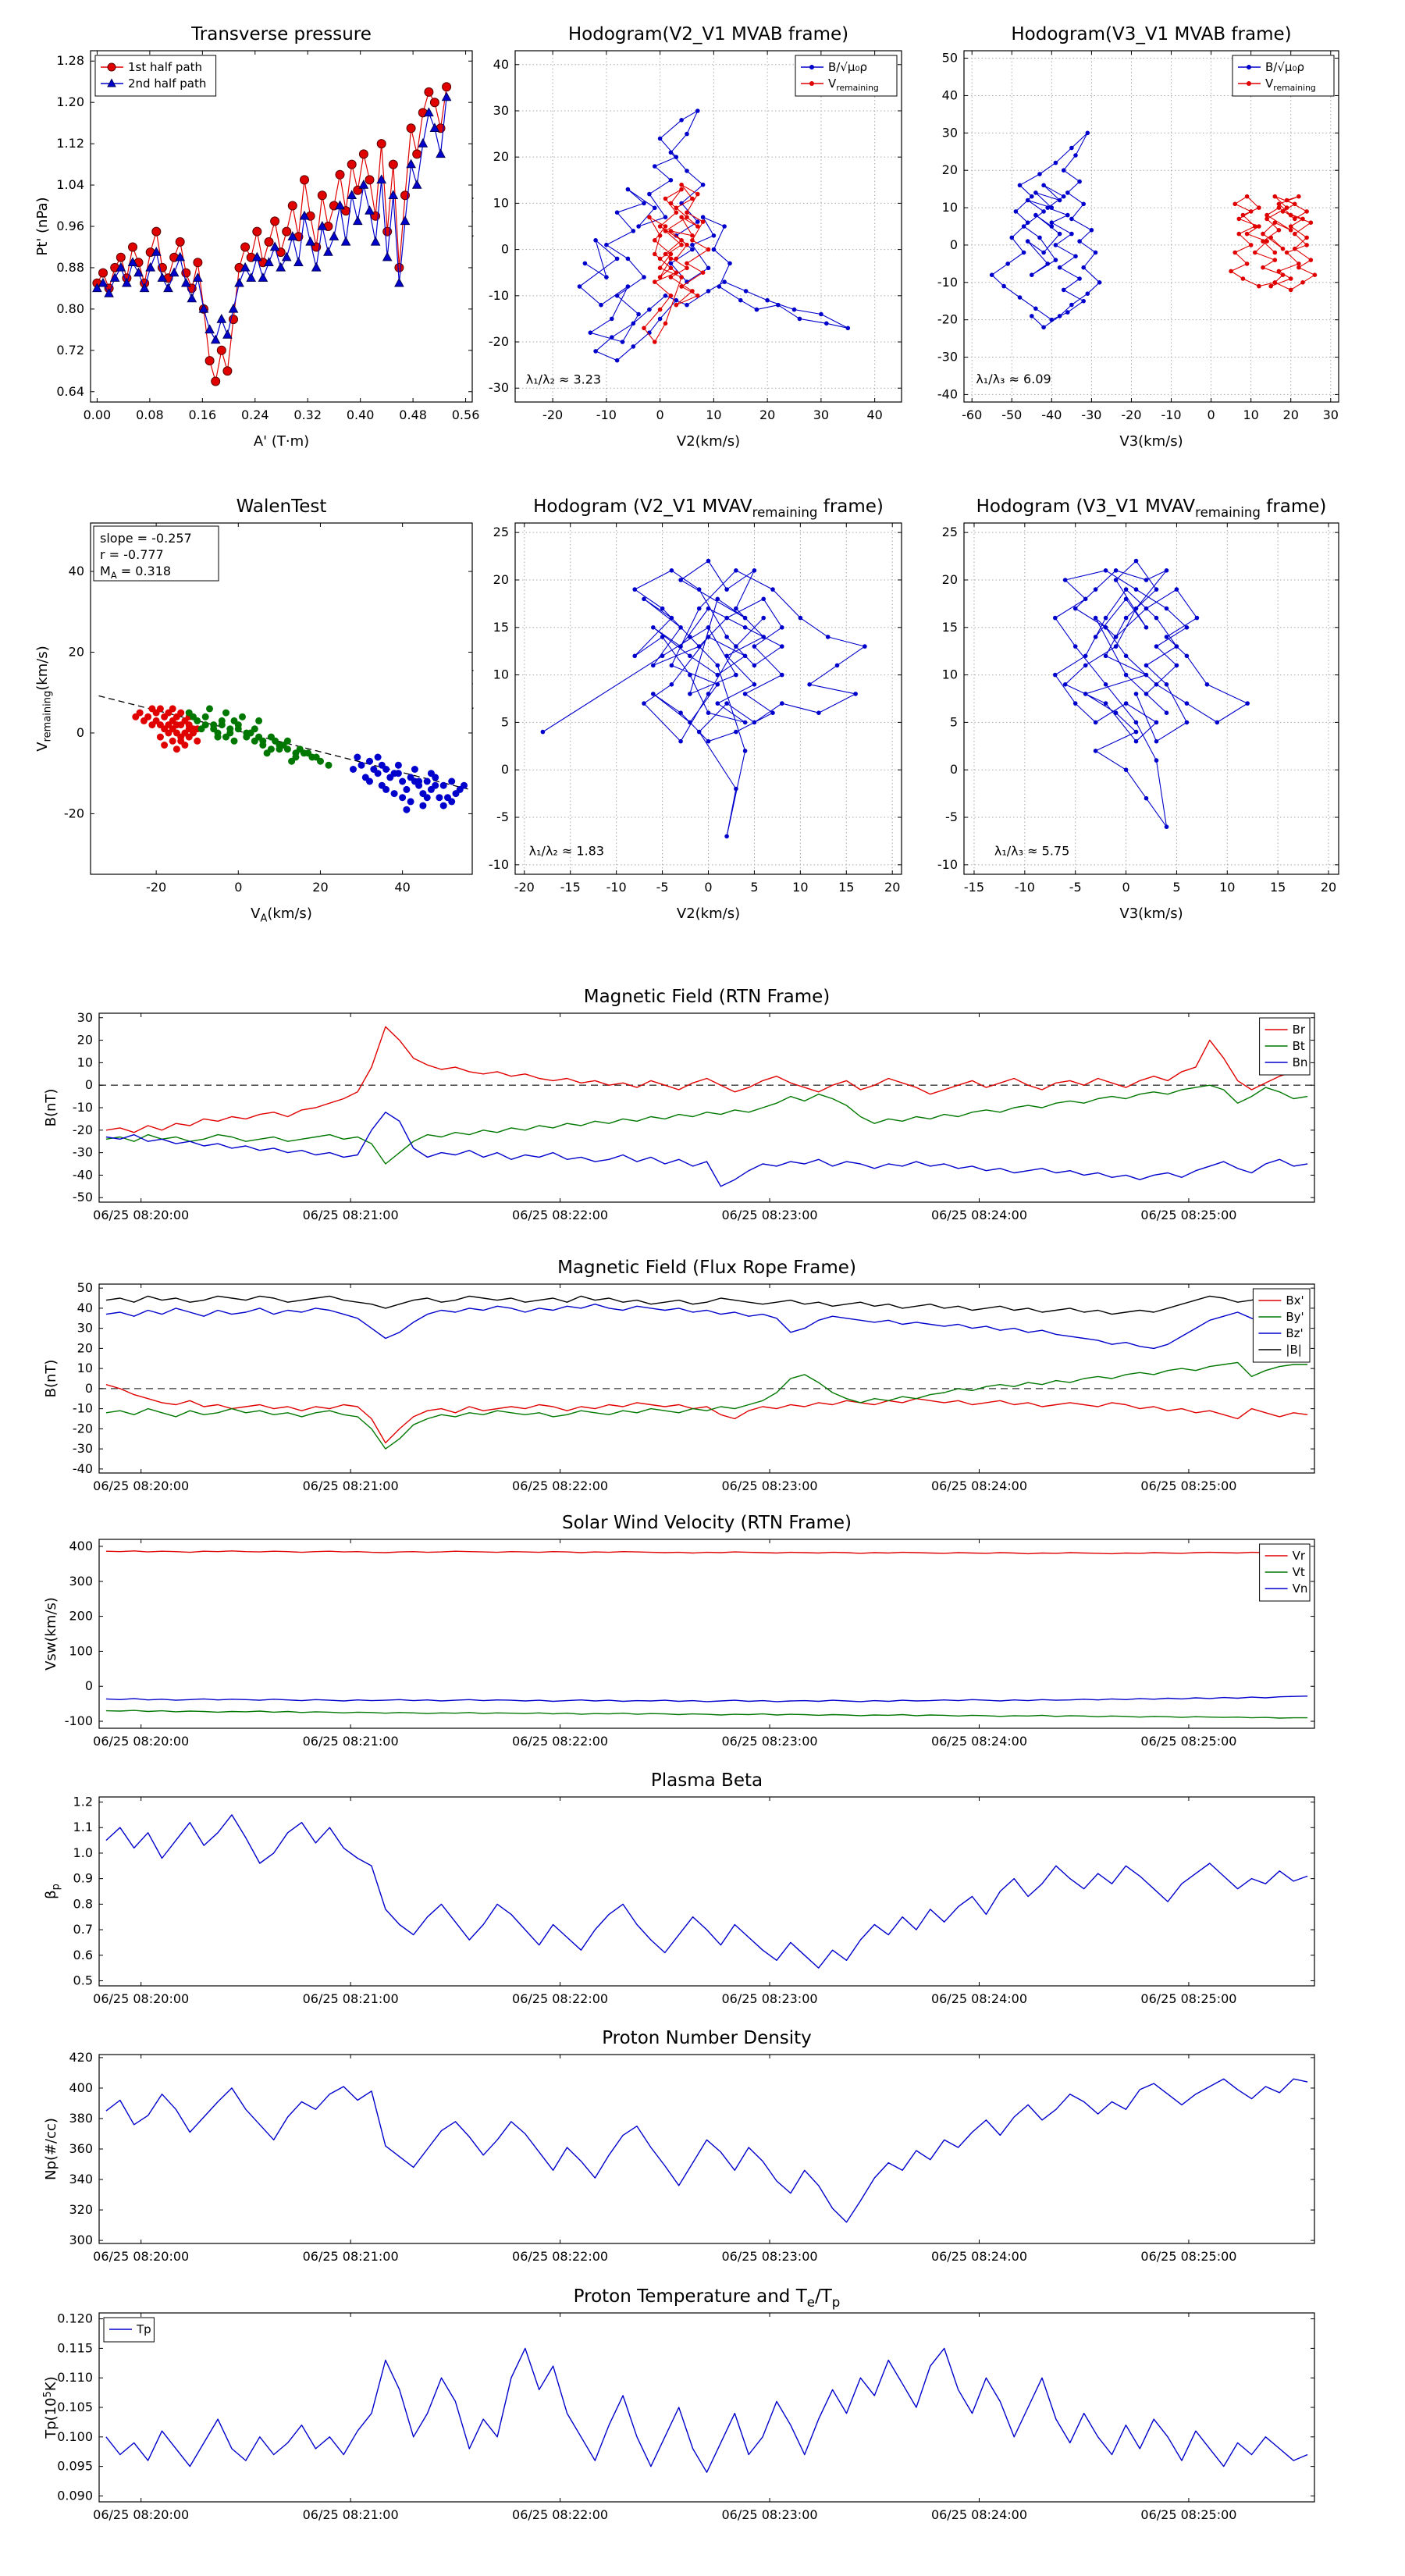  Describe the element at coordinates (81, 2240) in the screenshot. I see `np-ytick-label: 300` at that location.